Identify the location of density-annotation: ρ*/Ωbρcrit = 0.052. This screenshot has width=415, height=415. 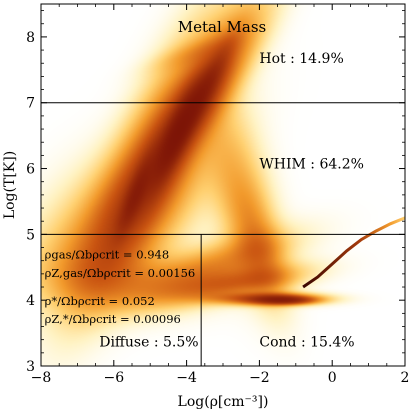
(100, 301).